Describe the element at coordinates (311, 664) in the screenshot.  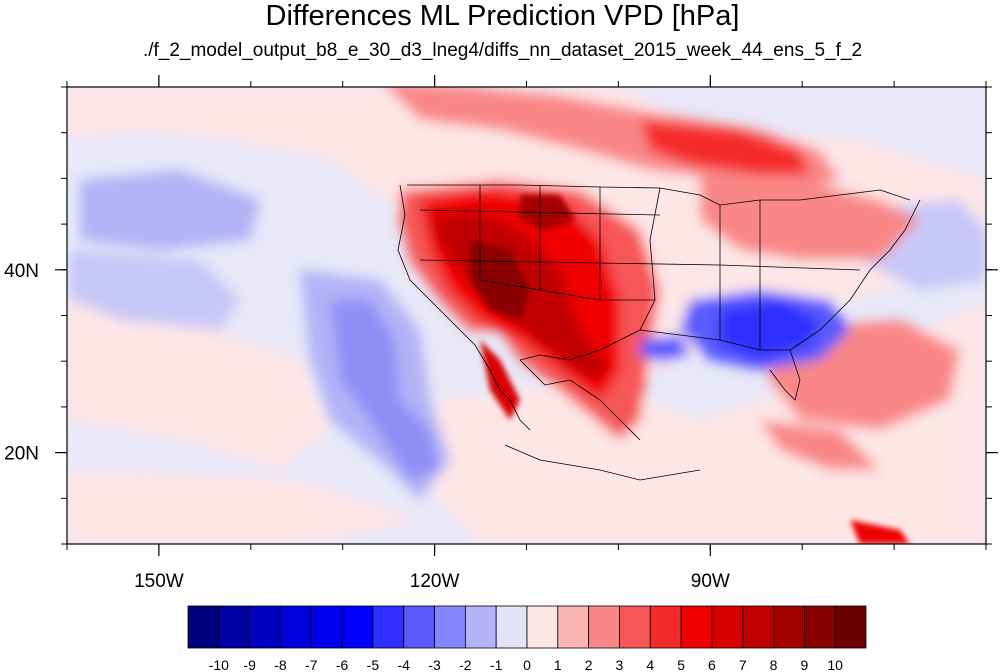
I see `colorbar-label: -7` at that location.